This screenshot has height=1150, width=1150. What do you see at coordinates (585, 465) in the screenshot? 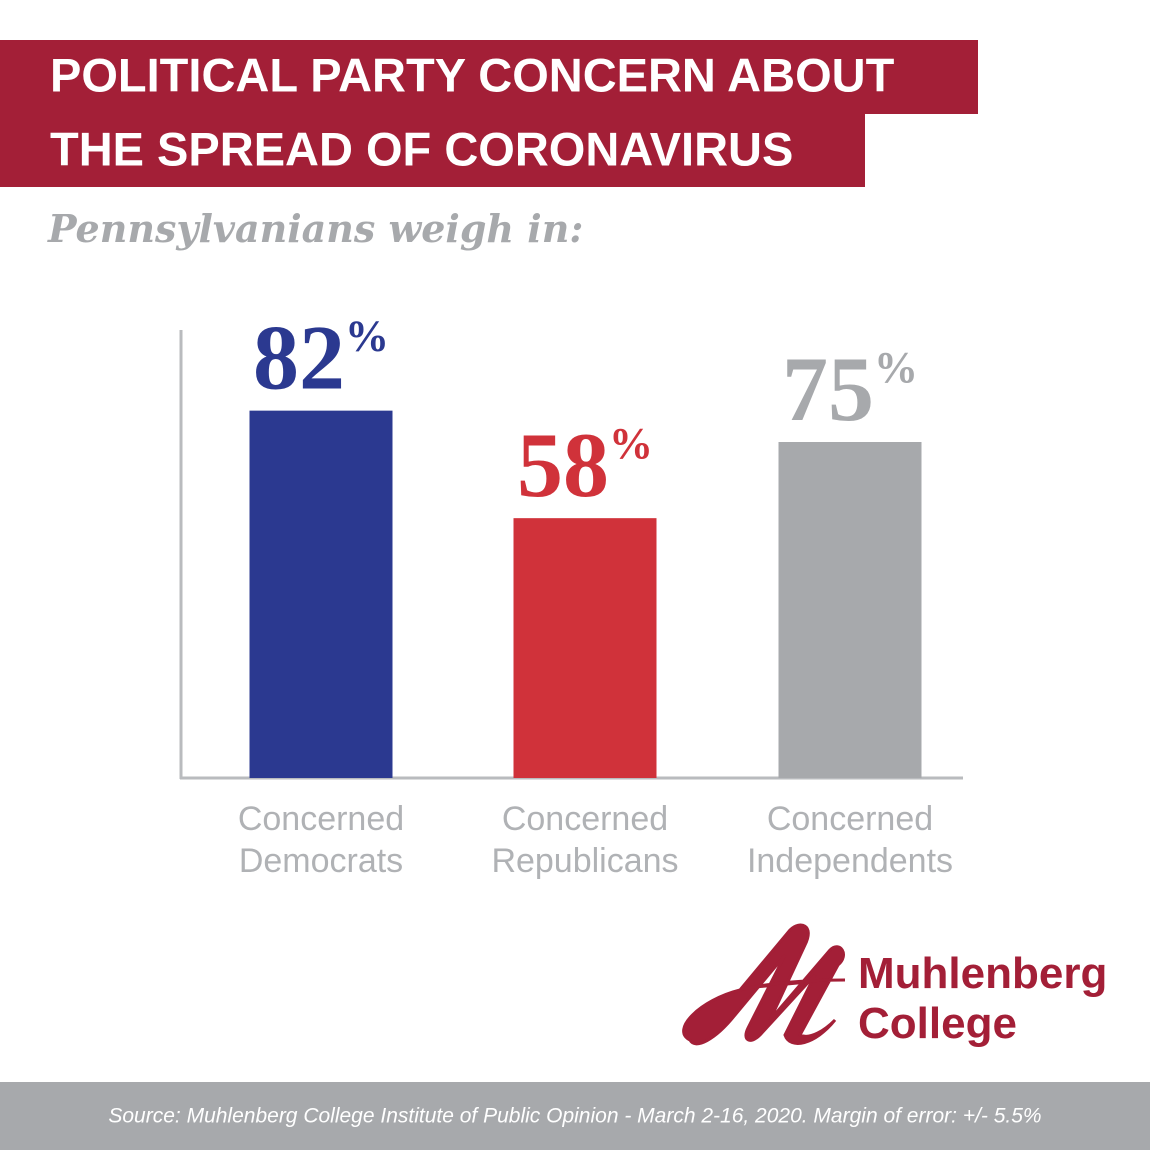
I see `value-label: 58%` at bounding box center [585, 465].